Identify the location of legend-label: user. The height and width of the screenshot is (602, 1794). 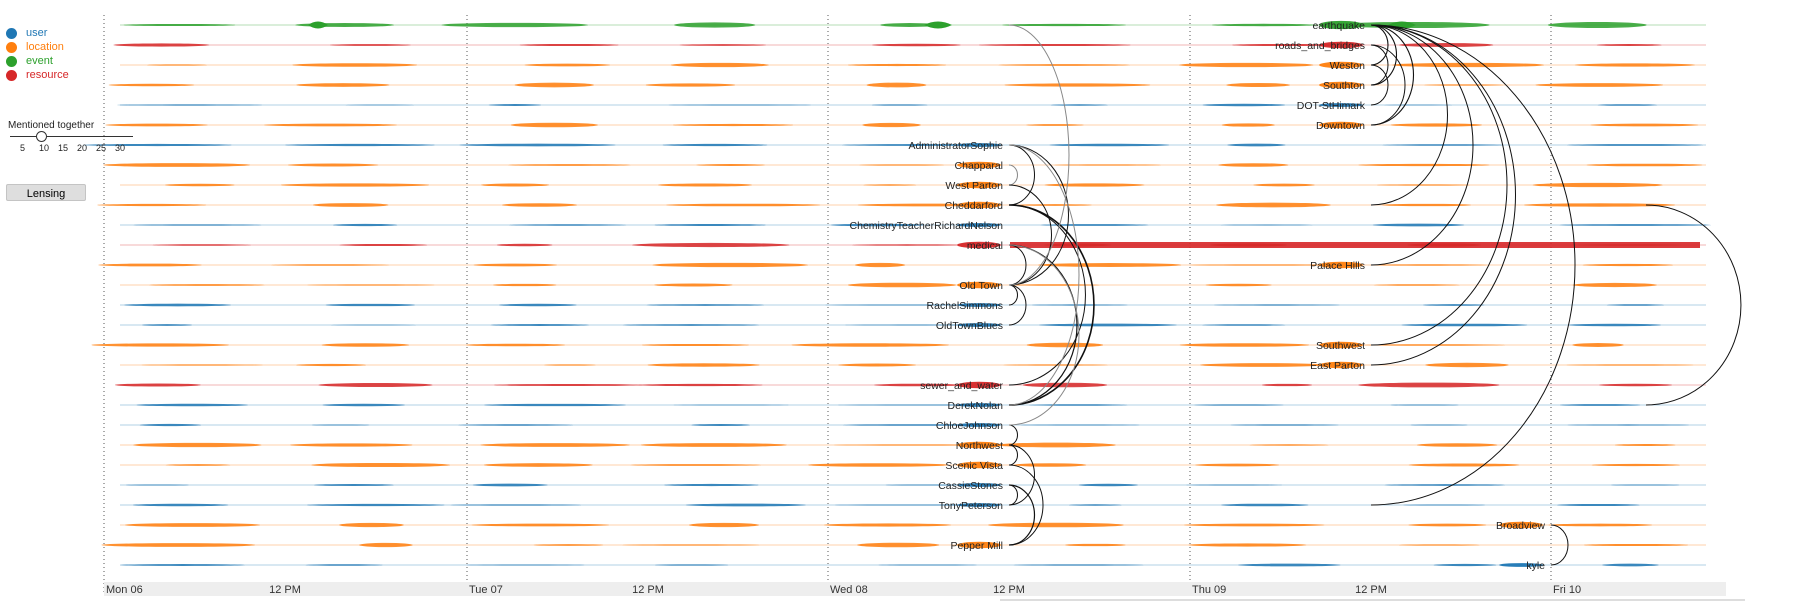
(37, 33).